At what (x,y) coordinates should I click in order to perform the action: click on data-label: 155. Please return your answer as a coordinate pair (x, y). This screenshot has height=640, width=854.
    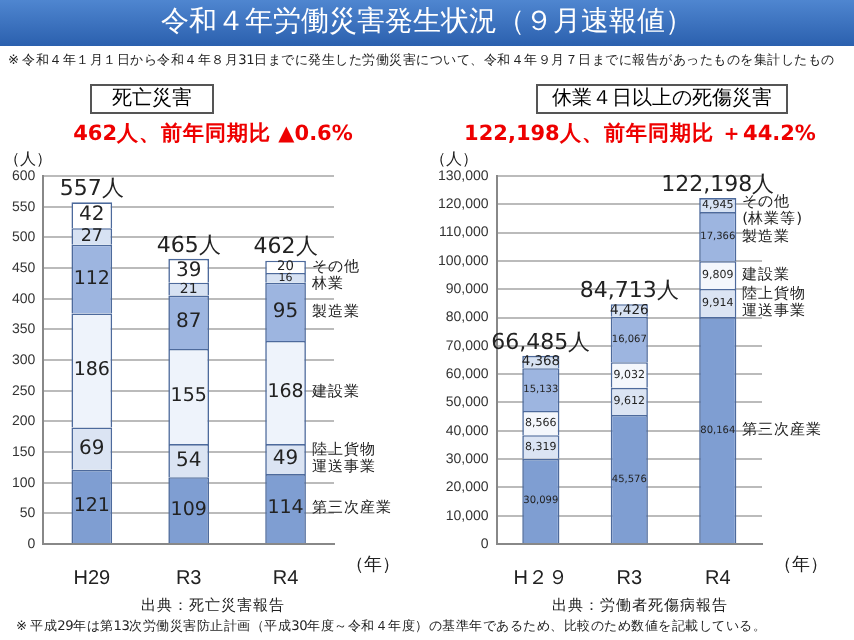
    Looking at the image, I should click on (188, 396).